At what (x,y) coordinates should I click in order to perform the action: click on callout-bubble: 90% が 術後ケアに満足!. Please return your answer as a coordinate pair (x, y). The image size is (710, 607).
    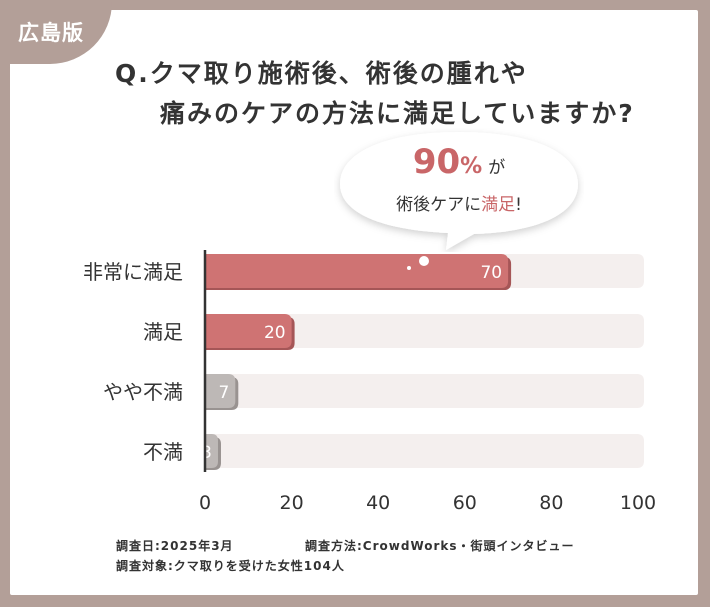
    Looking at the image, I should click on (459, 190).